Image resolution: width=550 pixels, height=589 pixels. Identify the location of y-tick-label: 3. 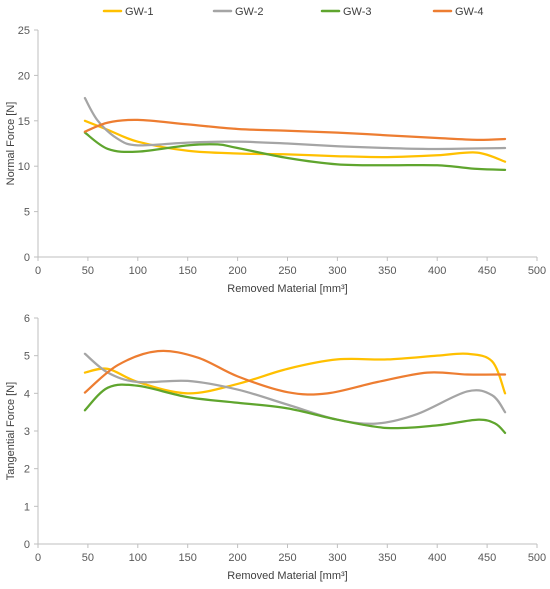
(27, 432).